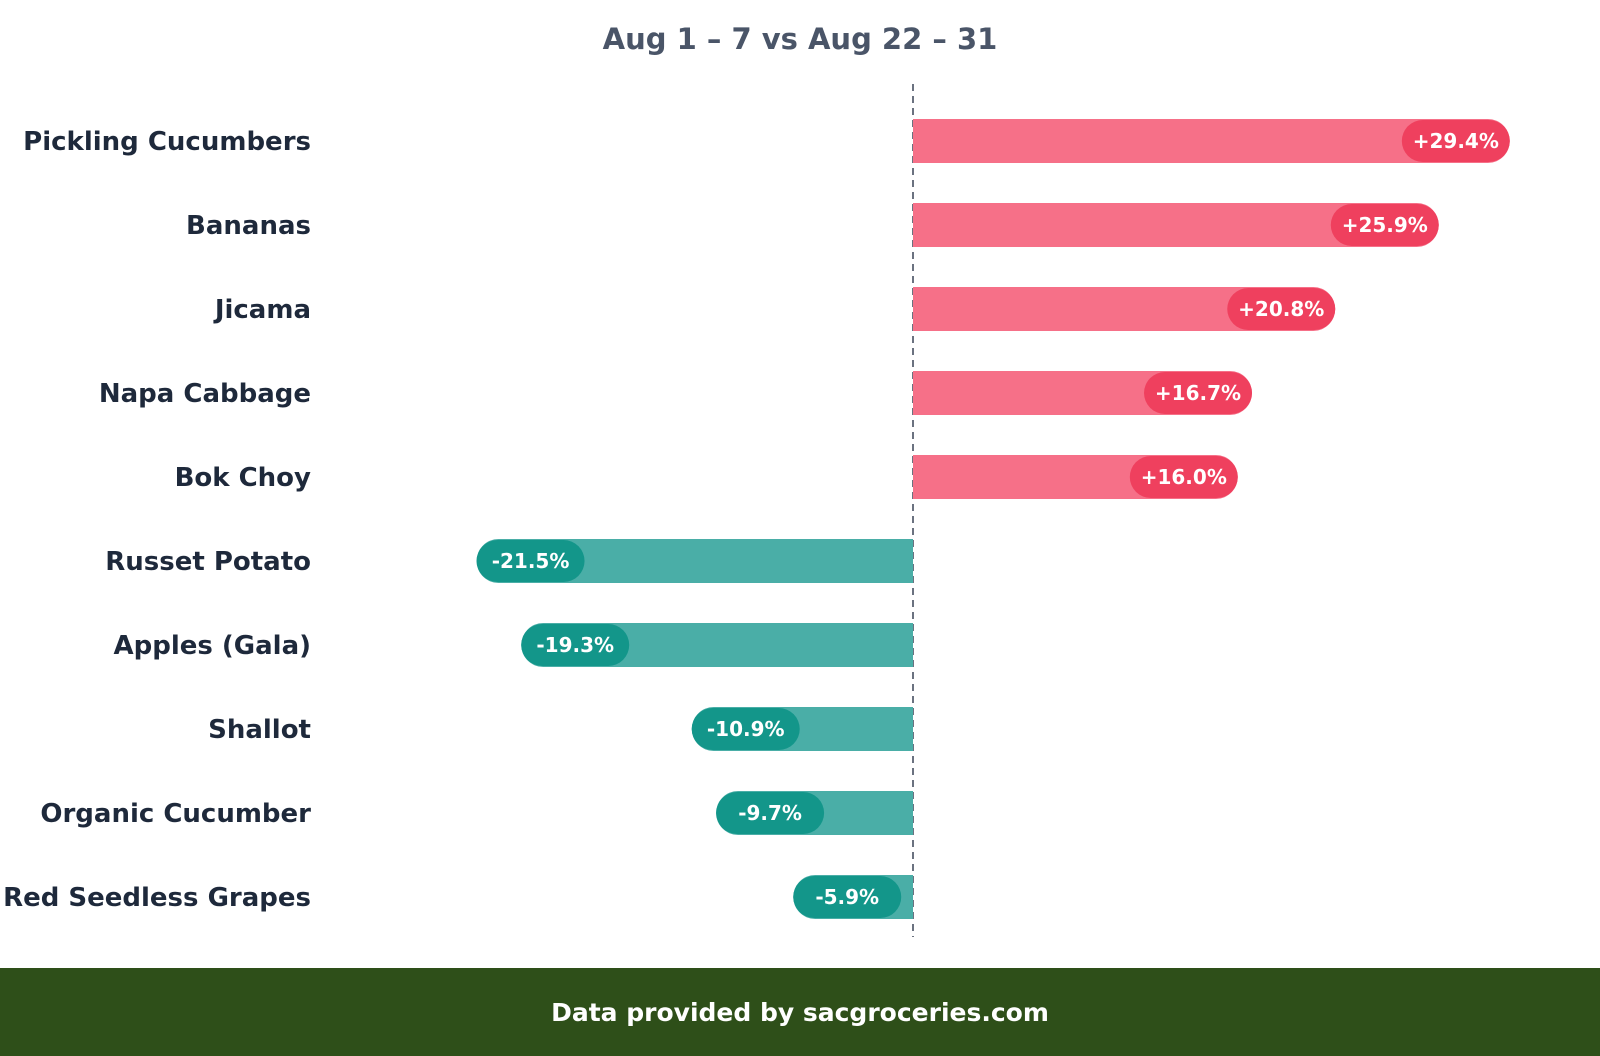 The width and height of the screenshot is (1600, 1056). What do you see at coordinates (766, 141) in the screenshot?
I see `bar-row: Pickling Cucumbers +29.4%` at bounding box center [766, 141].